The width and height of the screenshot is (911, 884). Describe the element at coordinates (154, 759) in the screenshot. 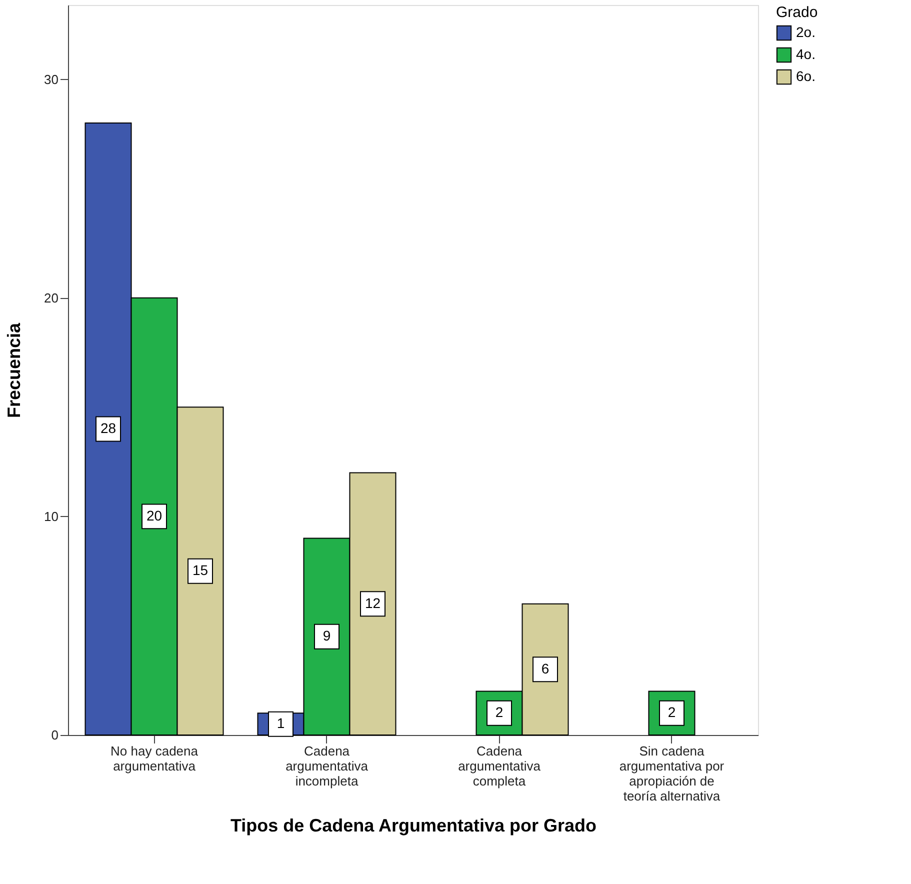

I see `x-tick-label: No hay cadena argumentativa` at that location.